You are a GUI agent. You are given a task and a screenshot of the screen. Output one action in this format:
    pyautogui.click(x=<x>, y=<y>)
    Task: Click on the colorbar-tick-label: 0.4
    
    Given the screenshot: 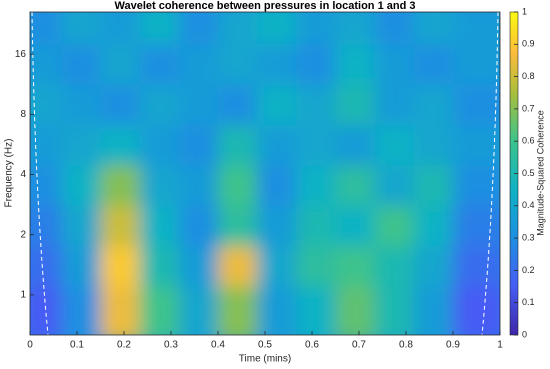 What is the action you would take?
    pyautogui.click(x=528, y=205)
    